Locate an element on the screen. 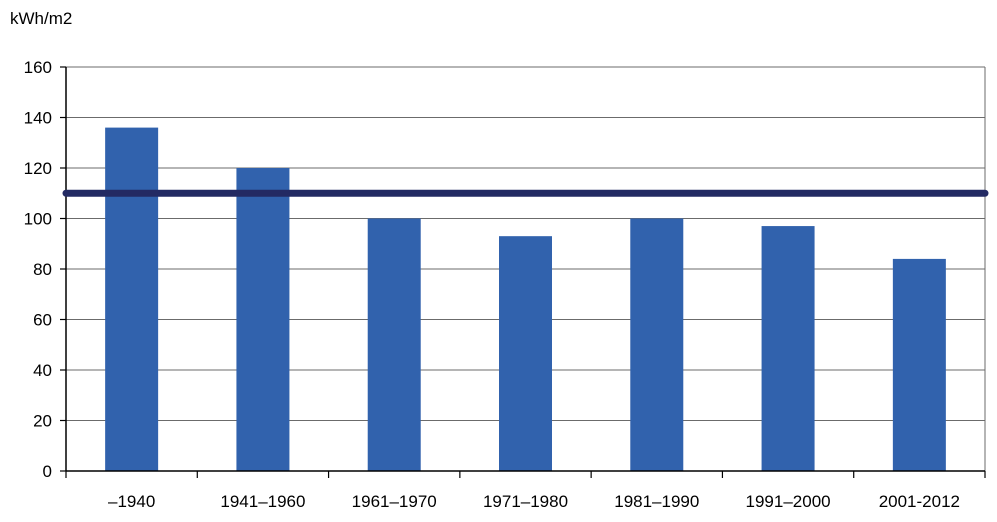  x-tick-label: 1941–1960 is located at coordinates (262, 501).